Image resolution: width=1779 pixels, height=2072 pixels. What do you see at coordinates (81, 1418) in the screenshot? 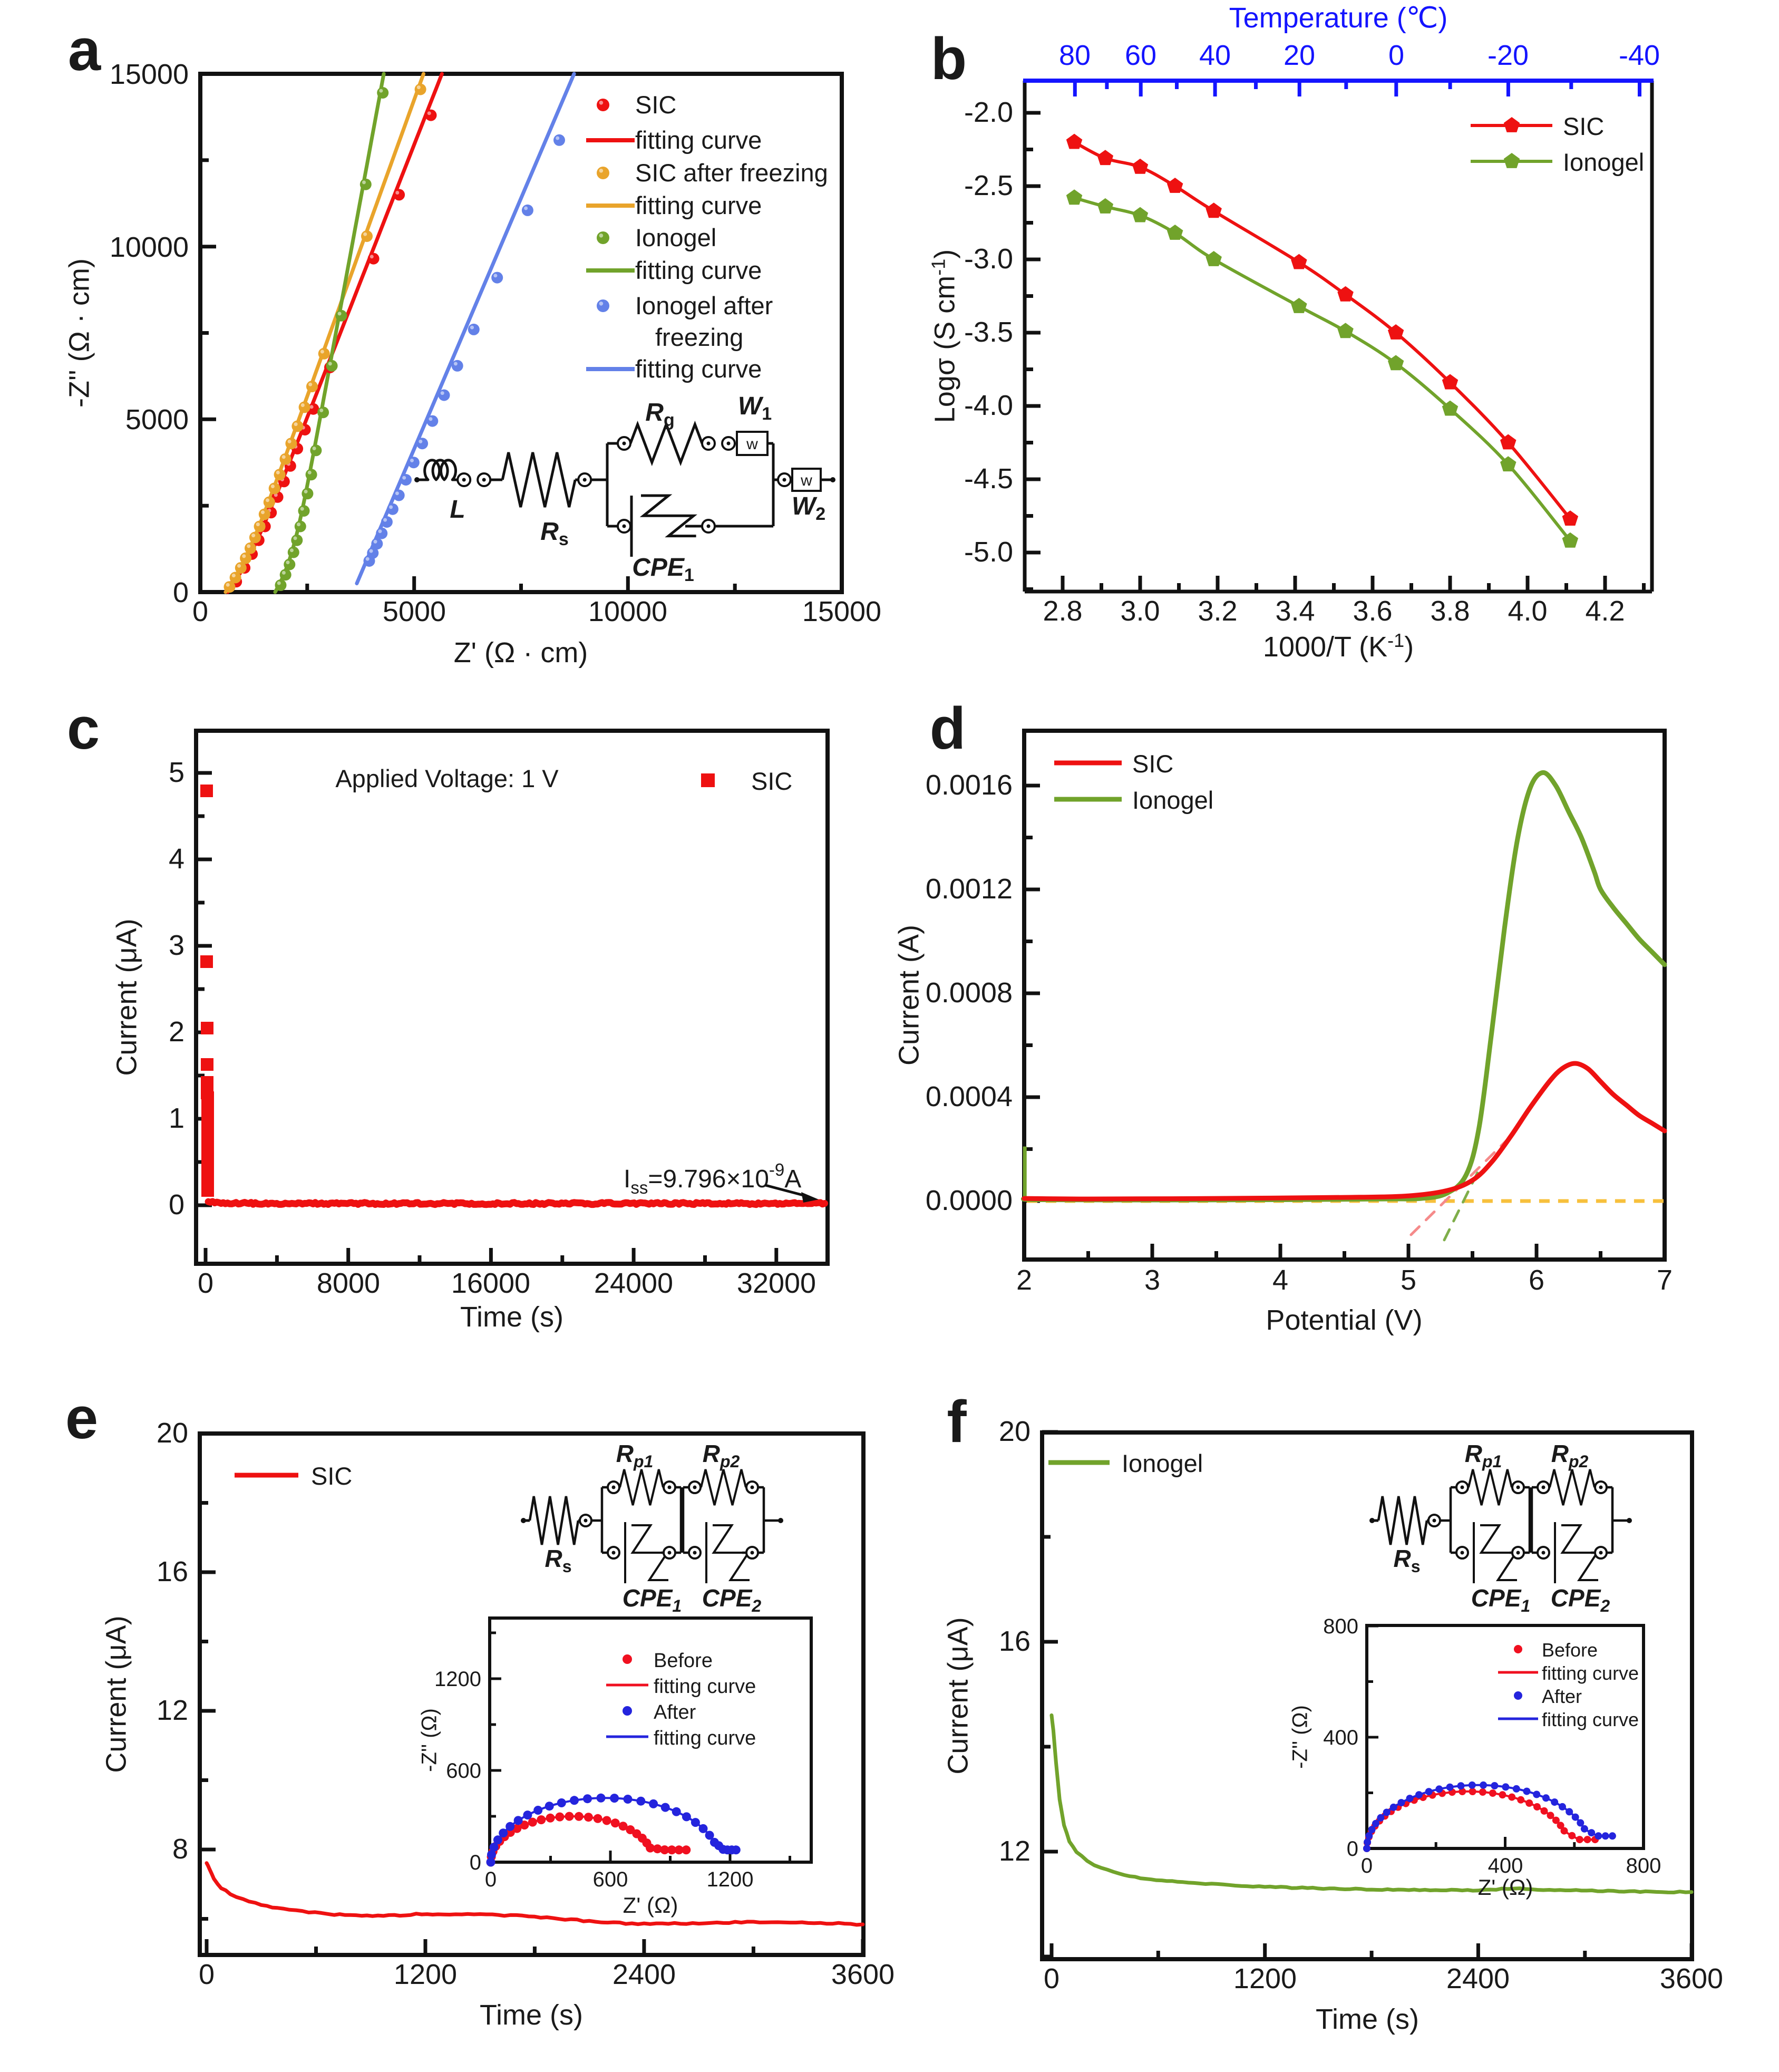
I see `svg-text: e` at bounding box center [81, 1418].